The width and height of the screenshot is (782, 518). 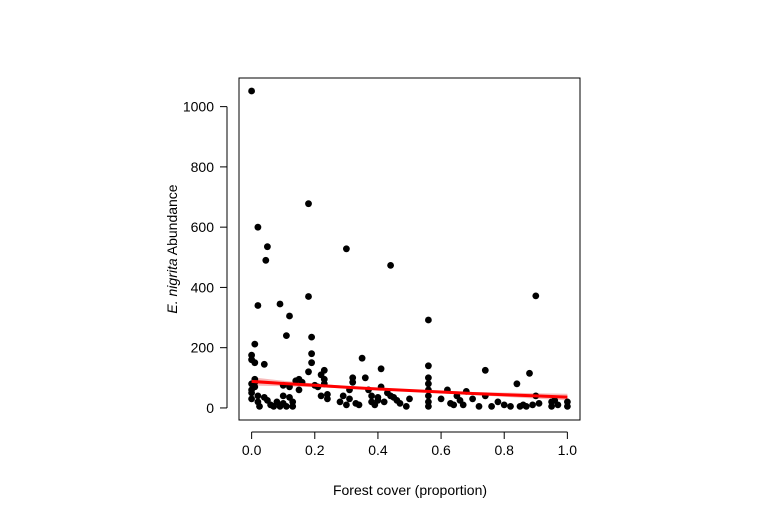 I want to click on x-tick-label: 0.0, so click(x=252, y=450).